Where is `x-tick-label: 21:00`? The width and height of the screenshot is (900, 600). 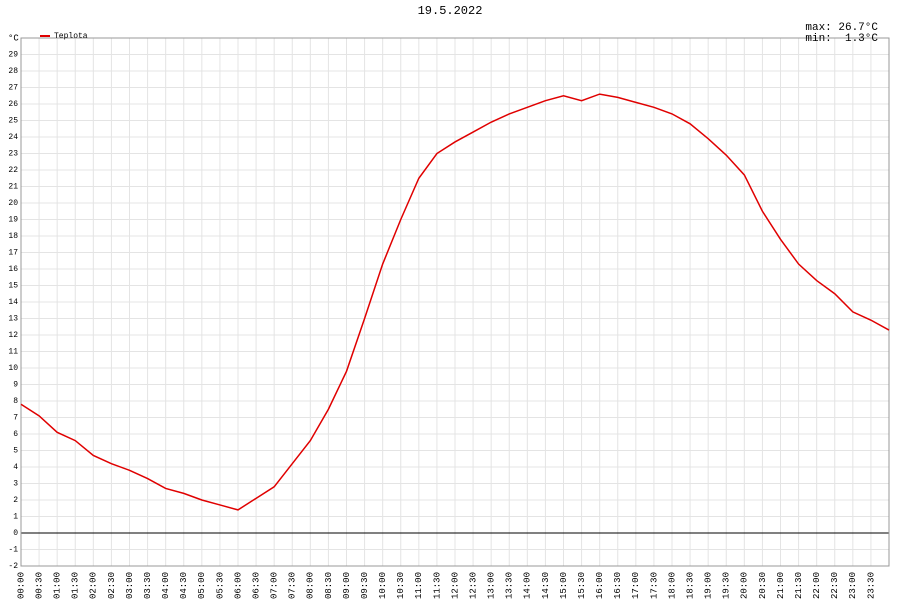
x-tick-label: 21:00 is located at coordinates (781, 585).